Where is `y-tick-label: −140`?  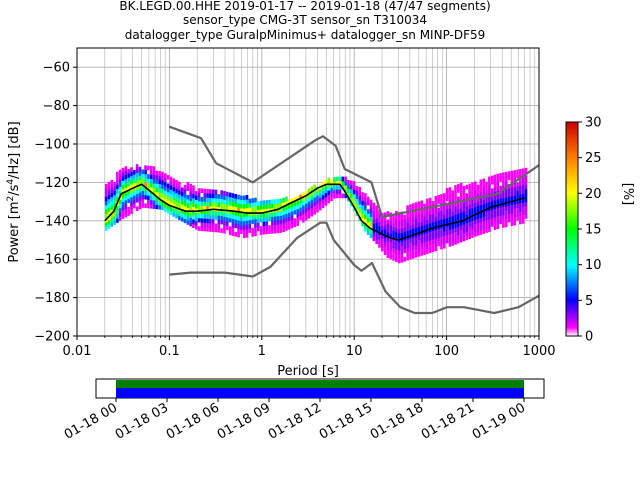 y-tick-label: −140 is located at coordinates (52, 221).